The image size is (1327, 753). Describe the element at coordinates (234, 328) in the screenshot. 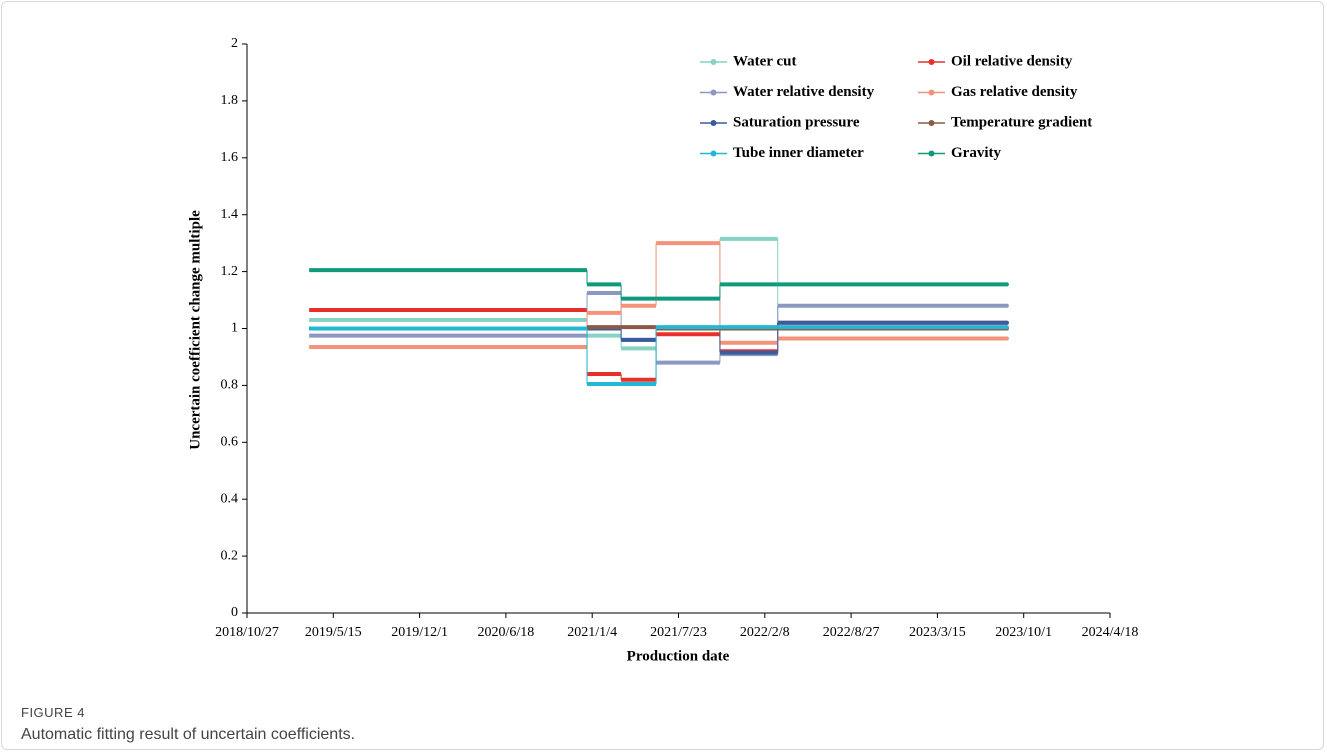

I see `y-tick-label: 1` at that location.